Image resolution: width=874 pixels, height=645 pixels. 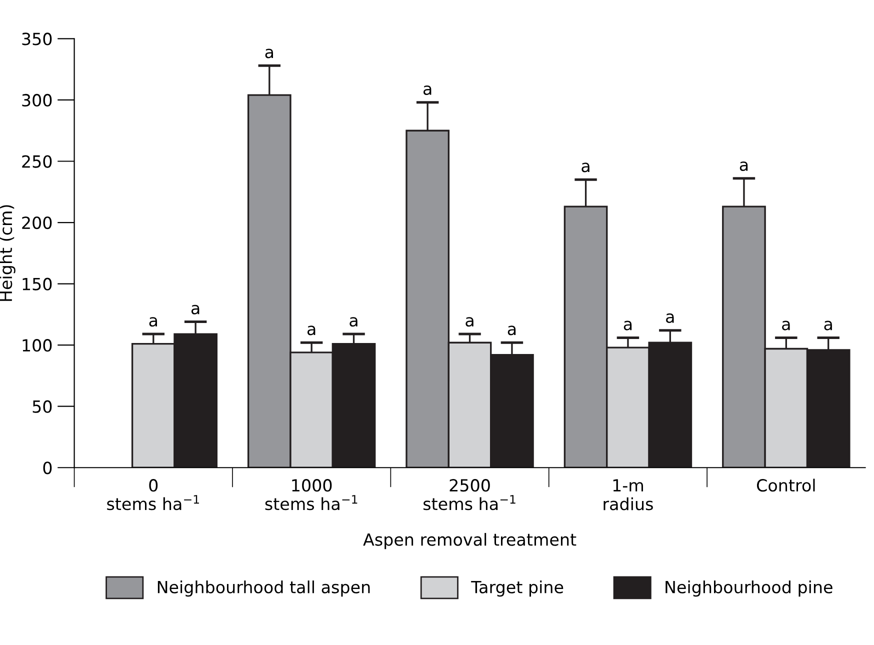 I want to click on x-tick-label: 0 stems ha$^{−1}$, so click(x=153, y=494).